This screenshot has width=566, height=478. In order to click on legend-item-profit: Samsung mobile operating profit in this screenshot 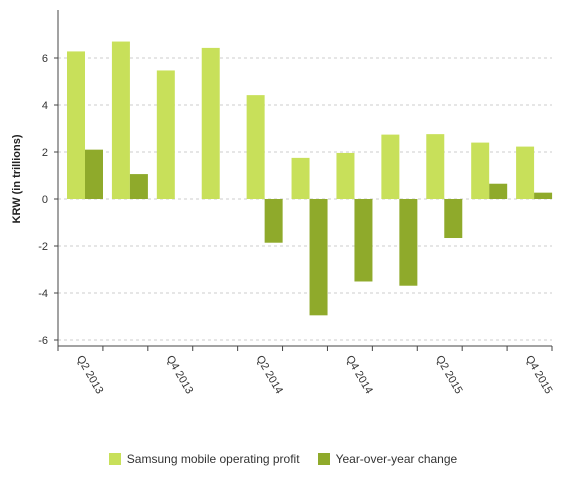, I will do `click(204, 459)`.